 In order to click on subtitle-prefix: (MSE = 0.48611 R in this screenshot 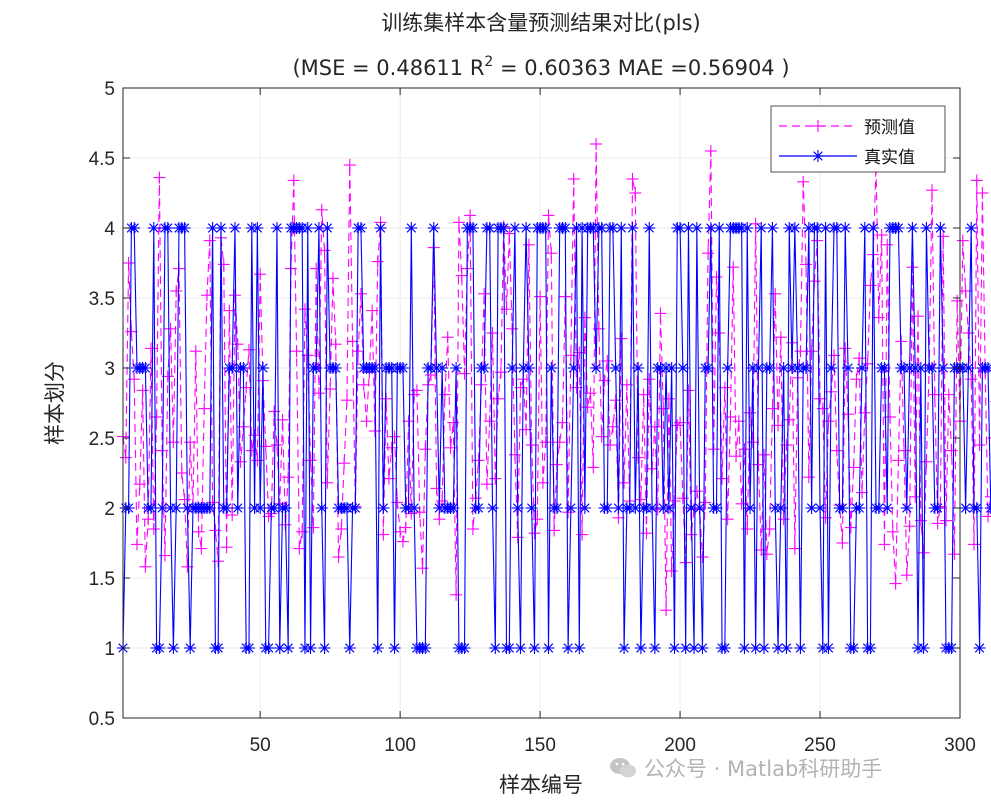, I will do `click(388, 68)`.